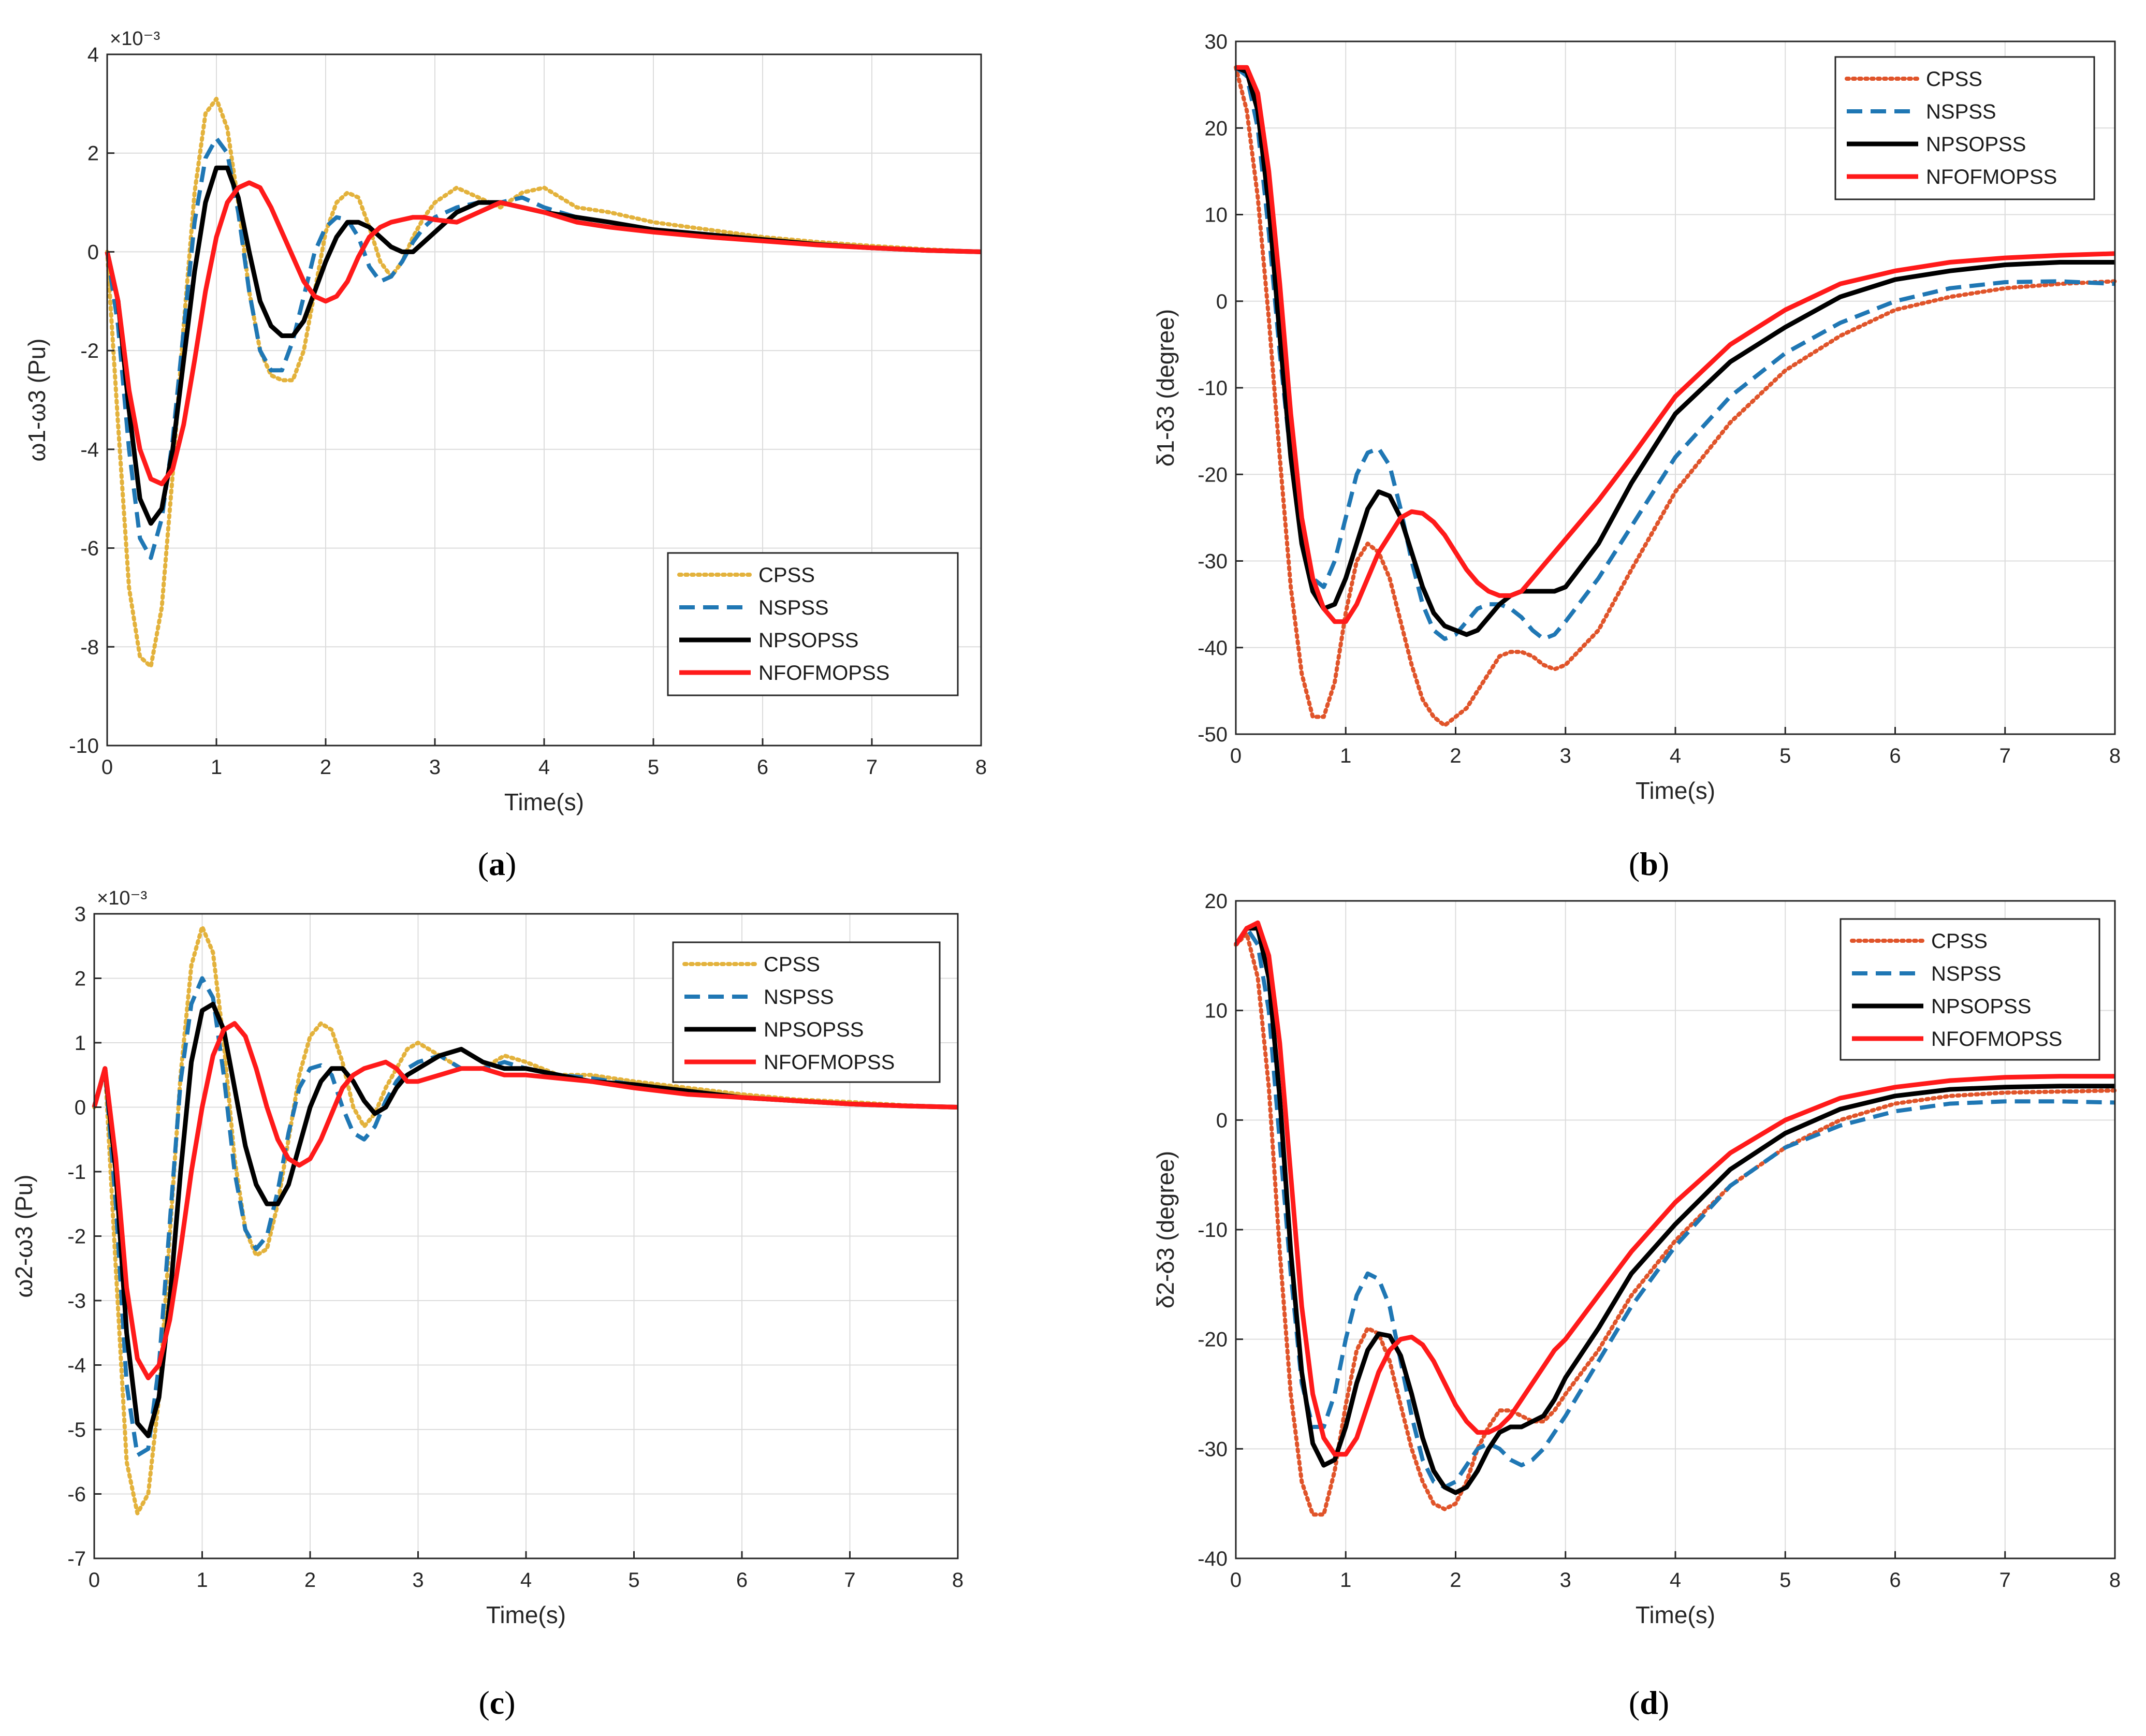  I want to click on y-axis-label: ω1-ω3 (Pu), so click(37, 400).